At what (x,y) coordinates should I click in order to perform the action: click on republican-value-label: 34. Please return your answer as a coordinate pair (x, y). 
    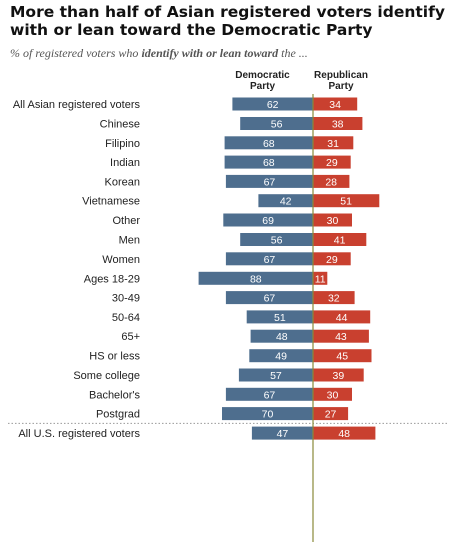
    Looking at the image, I should click on (335, 105).